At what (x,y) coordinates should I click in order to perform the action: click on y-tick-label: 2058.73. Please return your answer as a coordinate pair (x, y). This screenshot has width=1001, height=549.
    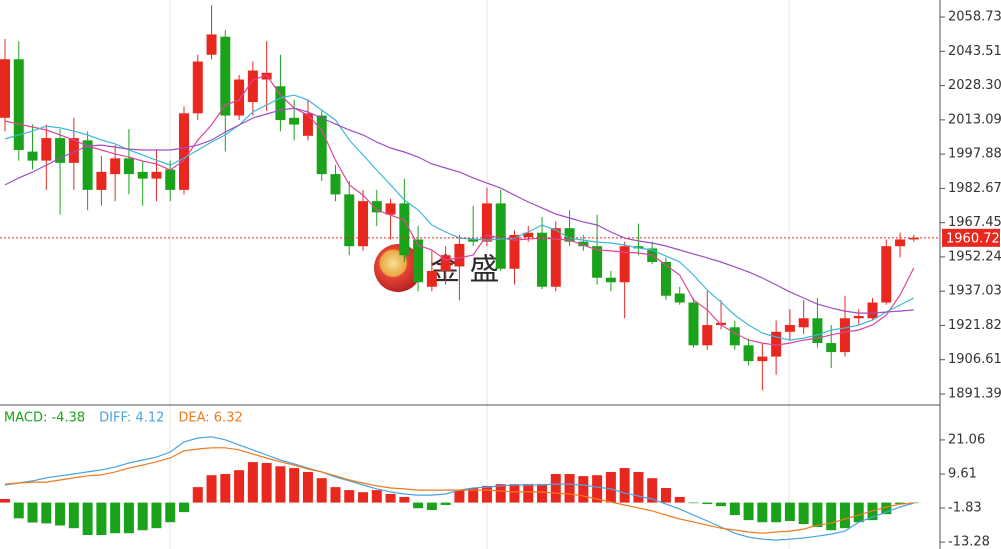
    Looking at the image, I should click on (974, 17).